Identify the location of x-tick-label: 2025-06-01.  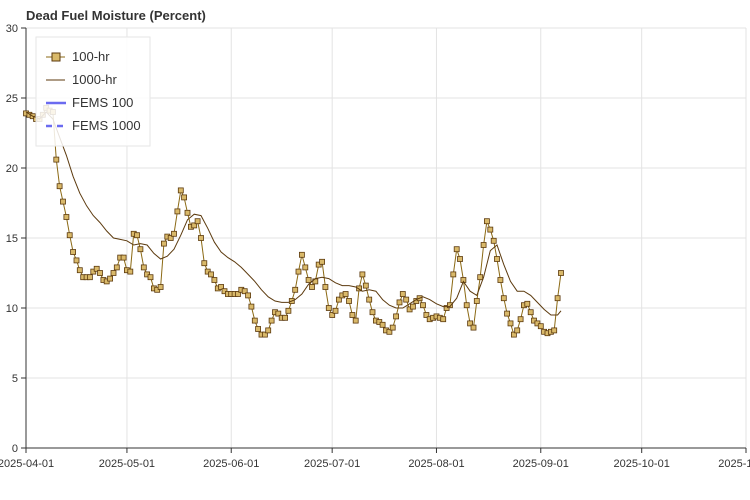
(231, 464).